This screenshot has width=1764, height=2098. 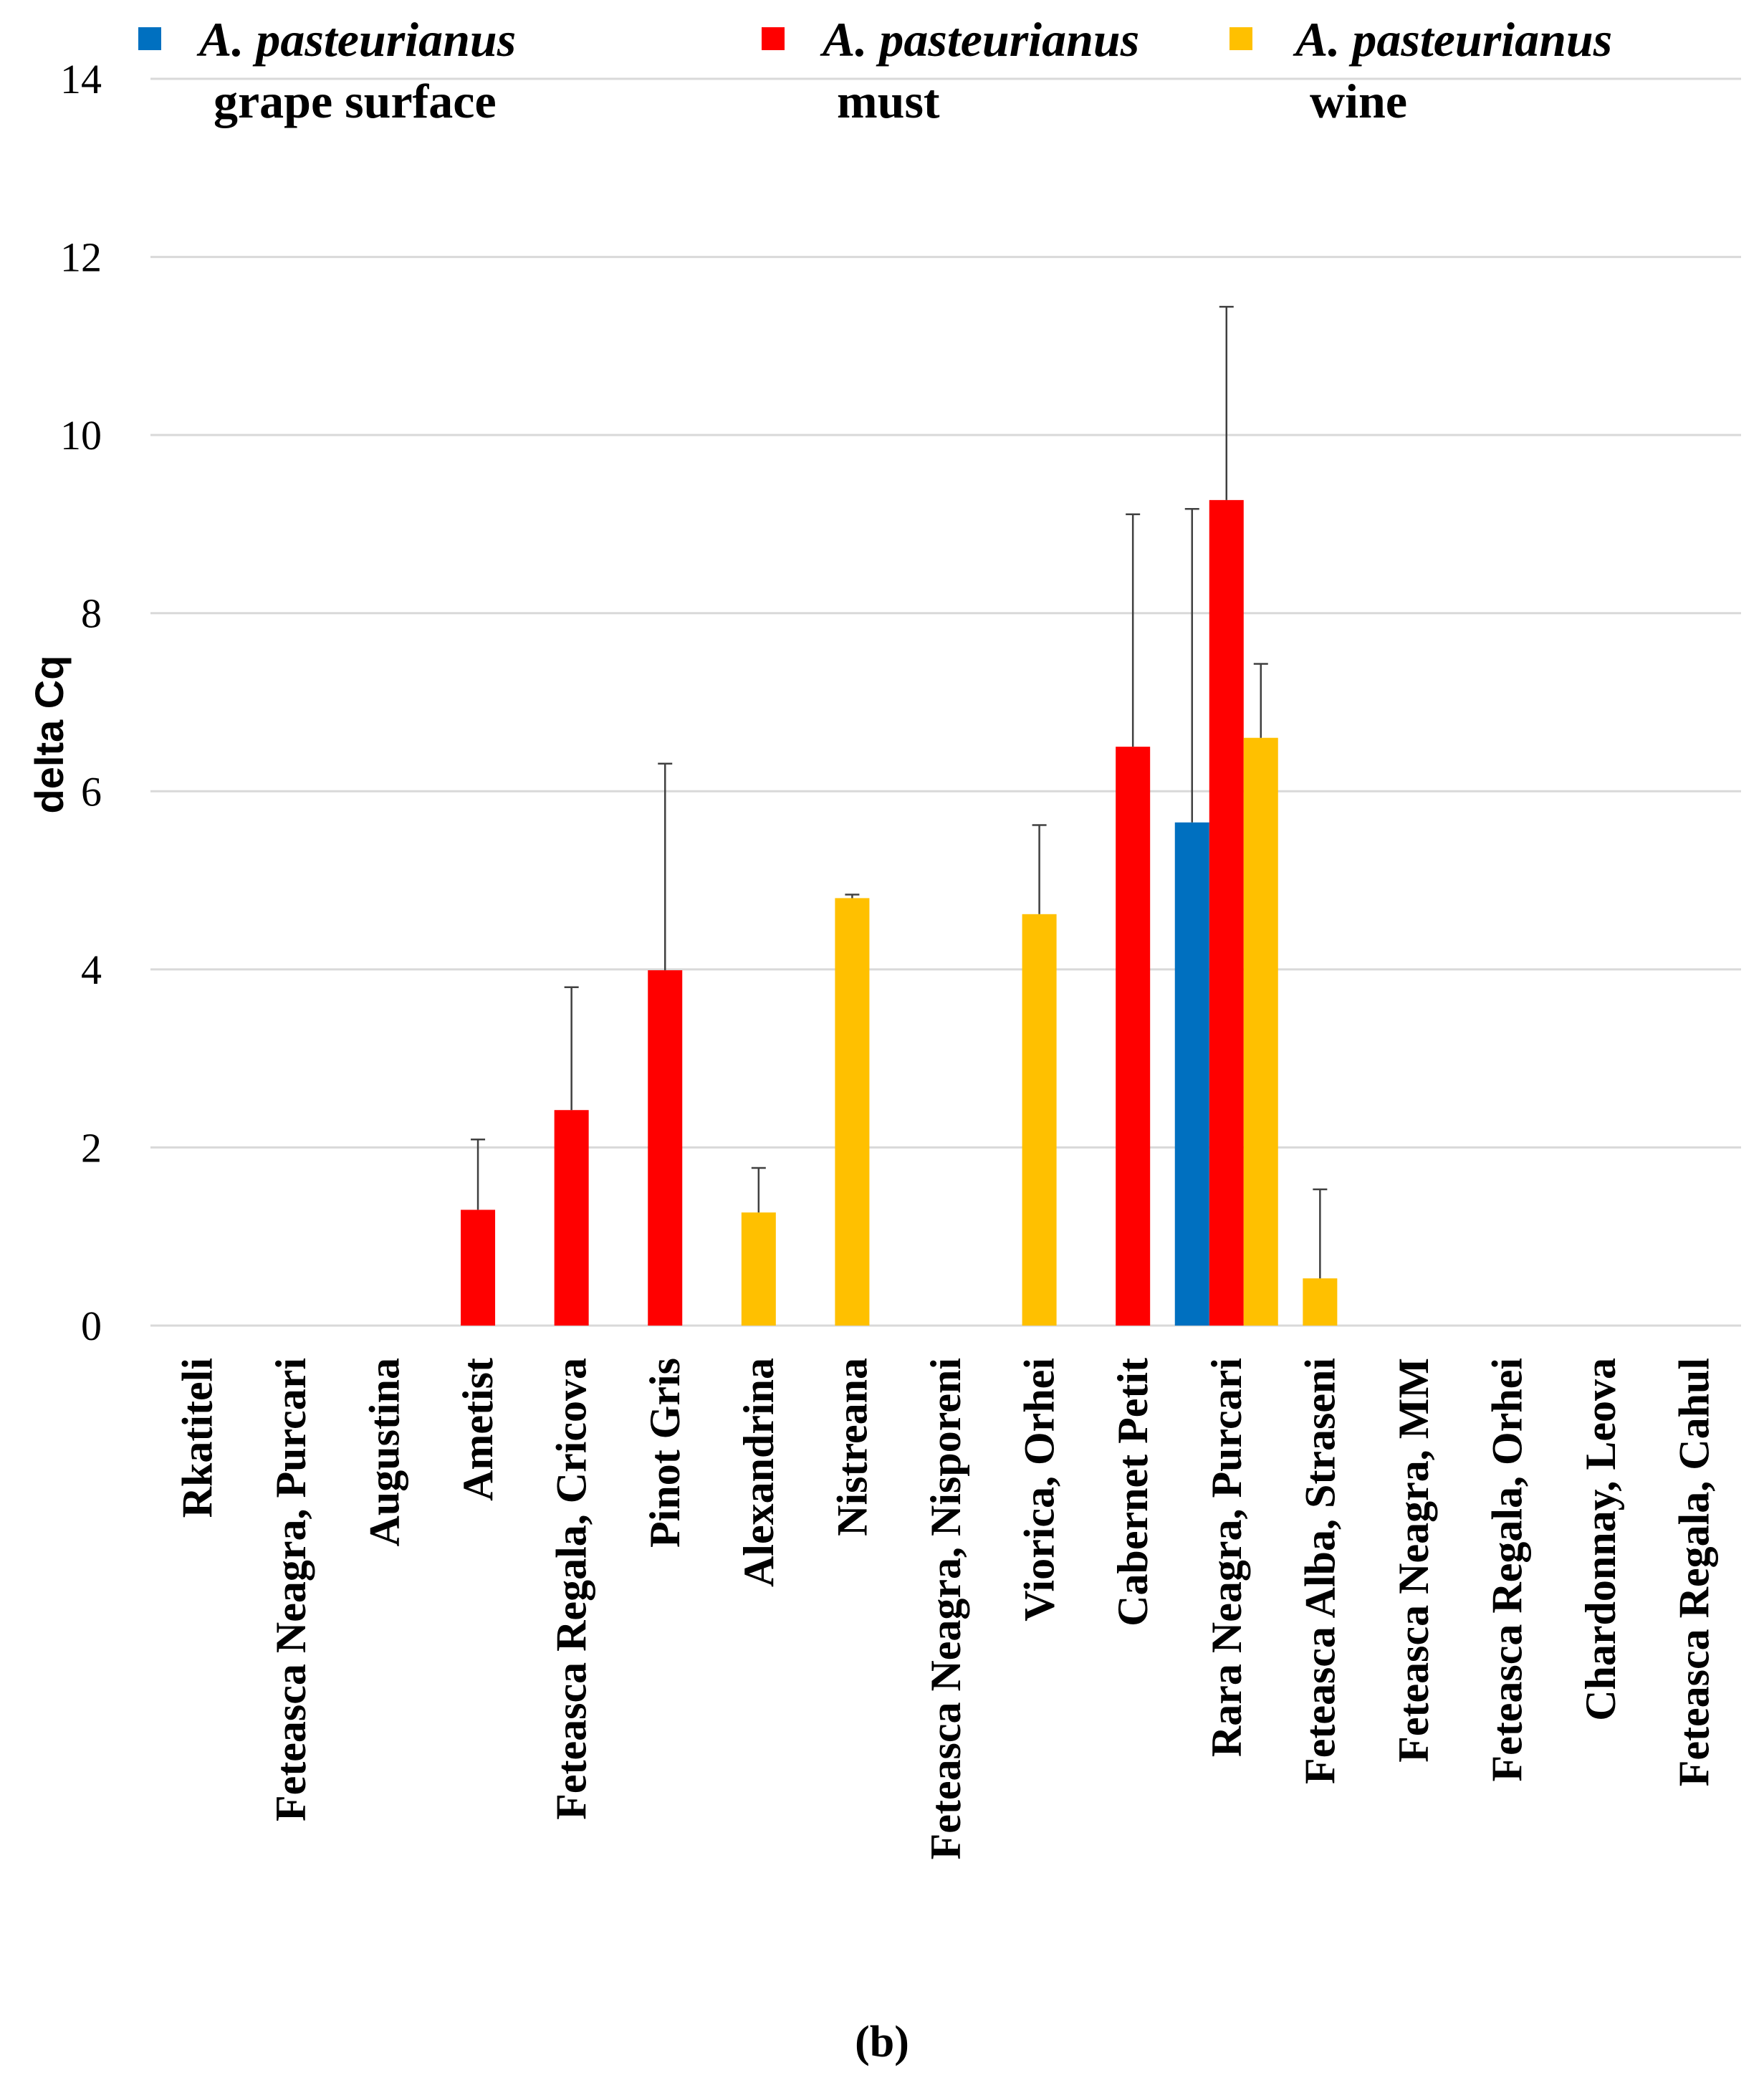 I want to click on x-category-label: Feteasca Neagra, Purcari, so click(x=291, y=1590).